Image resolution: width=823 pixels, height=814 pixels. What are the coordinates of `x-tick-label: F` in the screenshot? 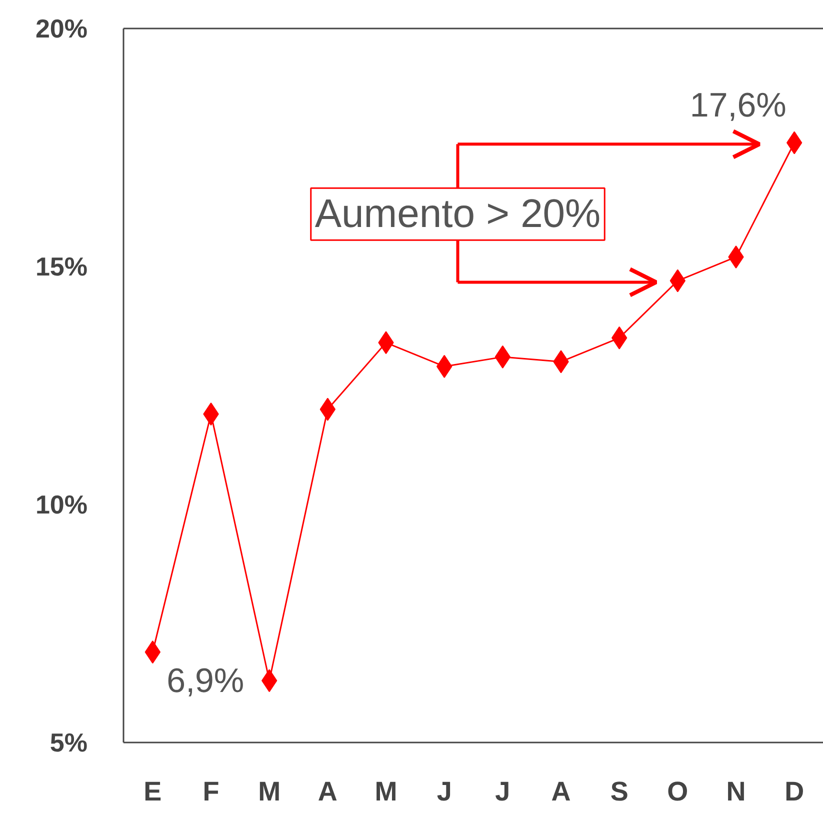 It's located at (211, 791).